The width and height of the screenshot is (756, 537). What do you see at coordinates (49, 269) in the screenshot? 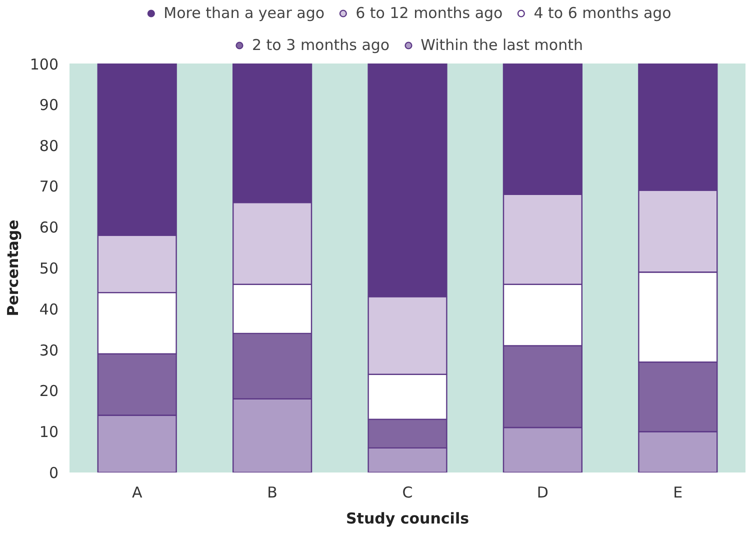
I see `y-tick-label: 50` at bounding box center [49, 269].